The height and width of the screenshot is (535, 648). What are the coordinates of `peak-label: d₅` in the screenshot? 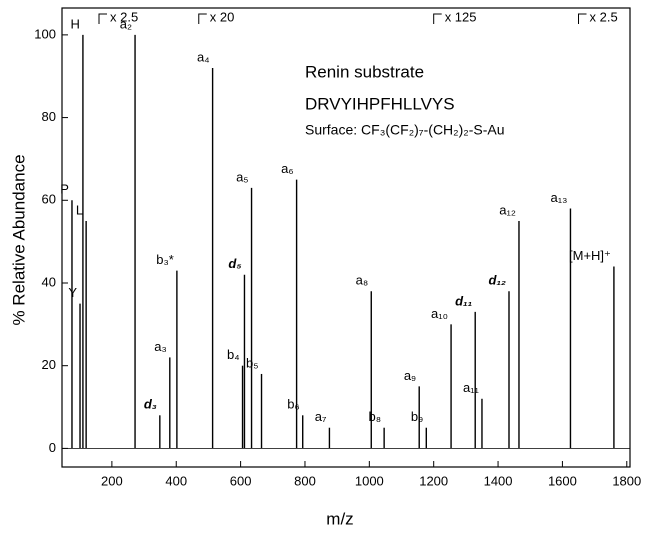 It's located at (234, 263).